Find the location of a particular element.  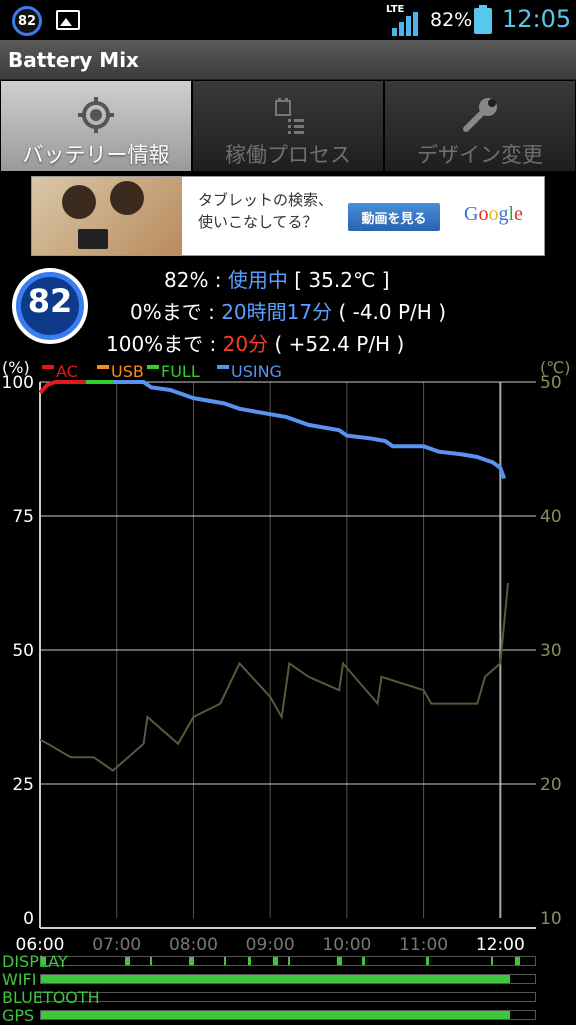

y-right-tick: 50 is located at coordinates (551, 383).